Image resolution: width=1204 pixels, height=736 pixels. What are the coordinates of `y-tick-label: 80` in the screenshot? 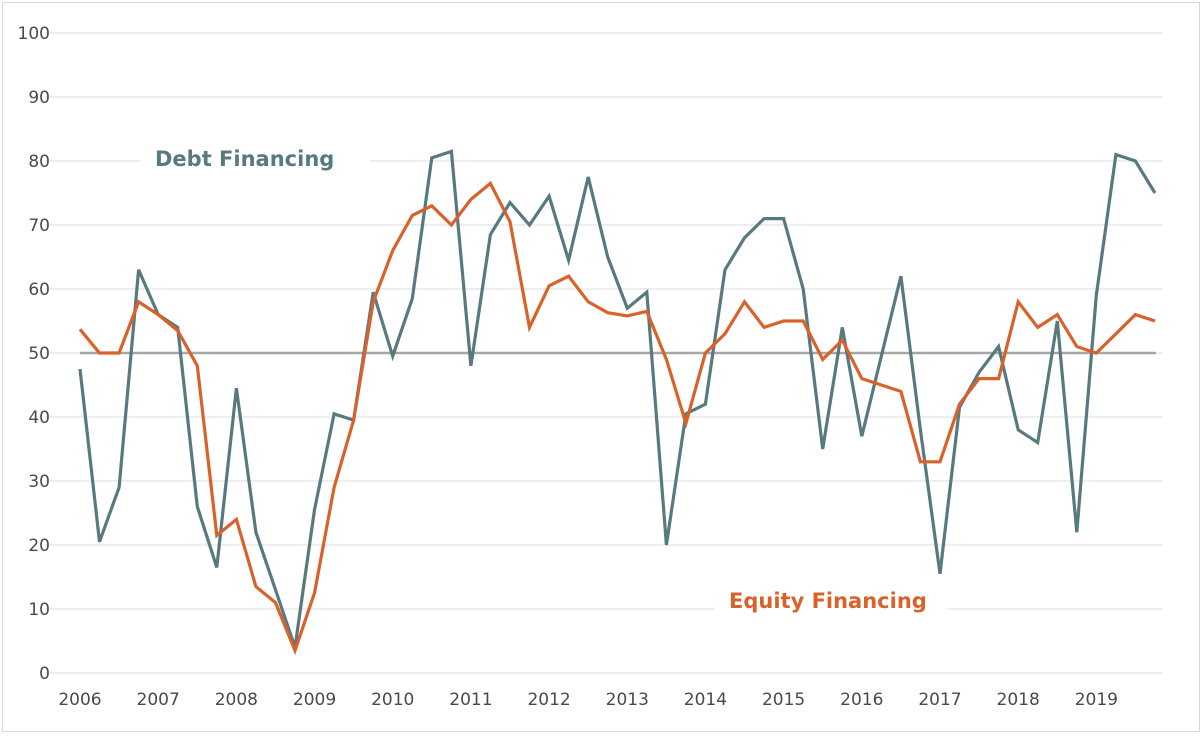 It's located at (39, 162).